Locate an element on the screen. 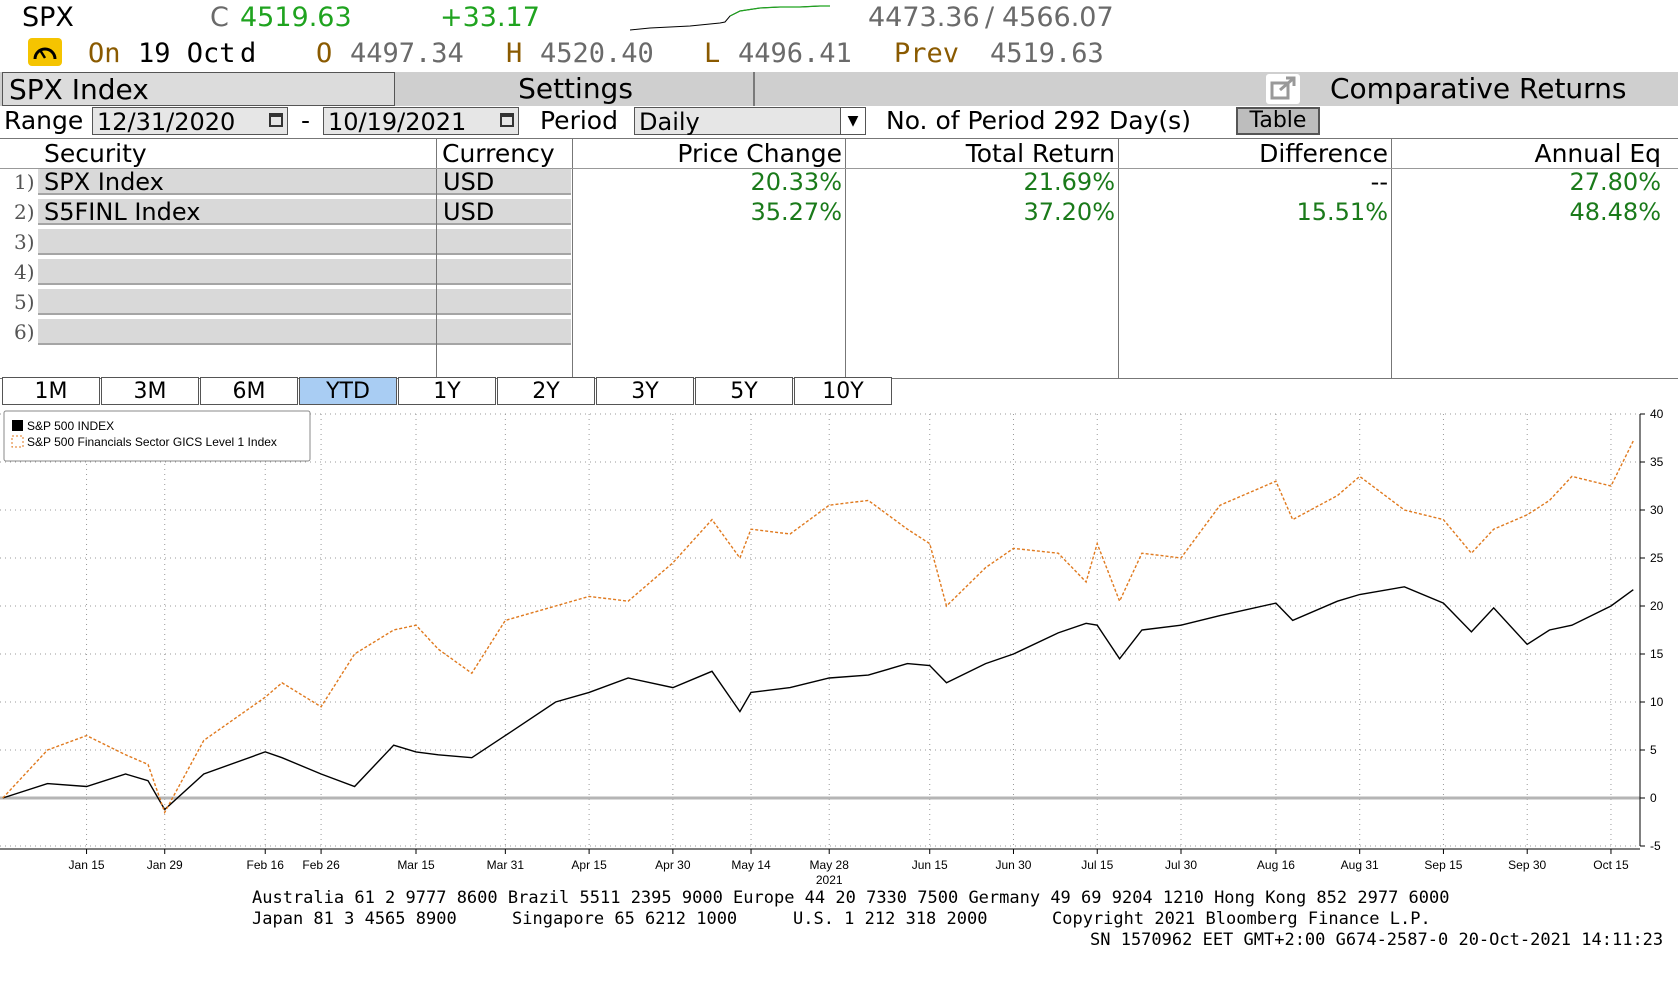  settings-button: Settings is located at coordinates (576, 89).